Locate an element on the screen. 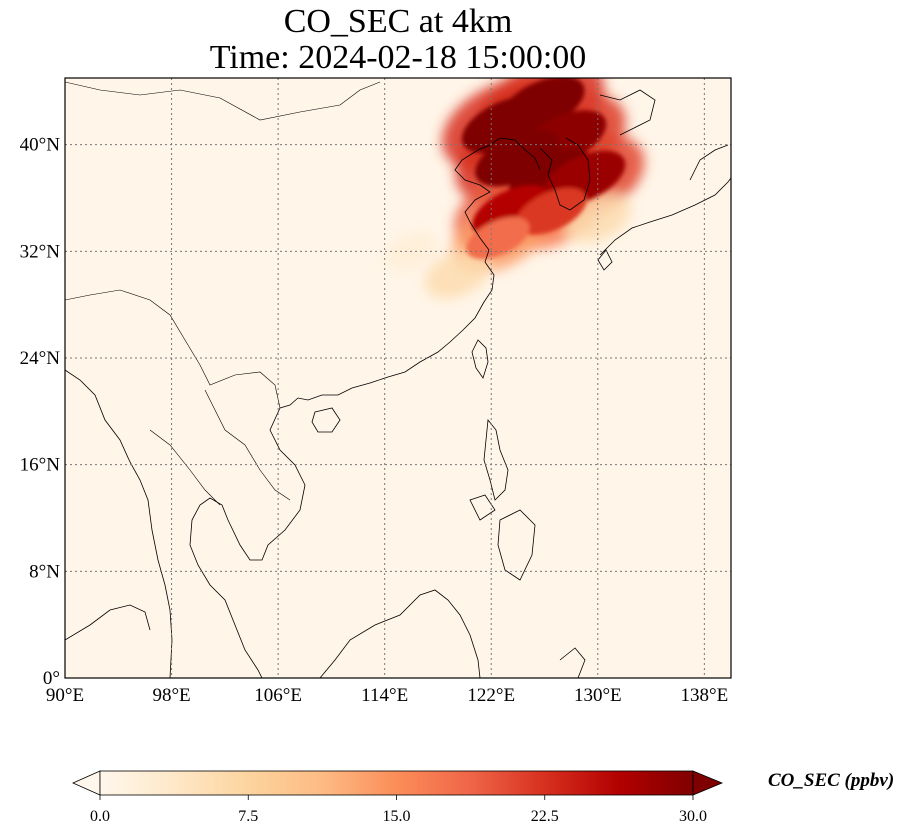 Image resolution: width=916 pixels, height=836 pixels. sulawesi-coast is located at coordinates (572, 662).